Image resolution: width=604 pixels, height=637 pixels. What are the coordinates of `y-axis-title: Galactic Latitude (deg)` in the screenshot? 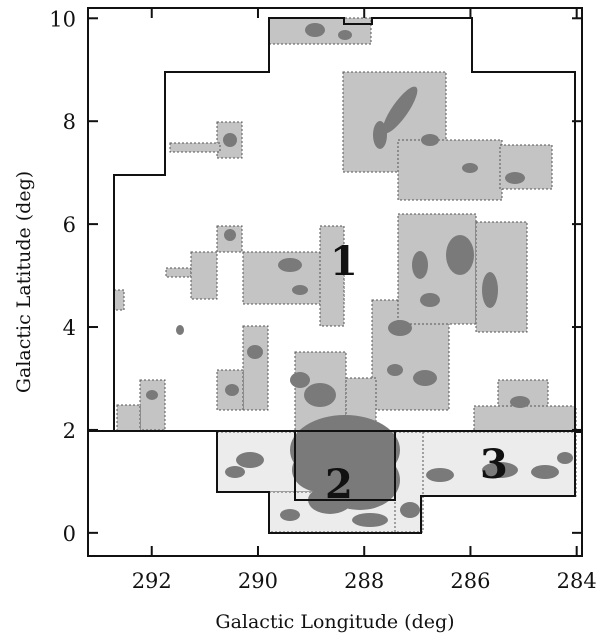 It's located at (24, 282).